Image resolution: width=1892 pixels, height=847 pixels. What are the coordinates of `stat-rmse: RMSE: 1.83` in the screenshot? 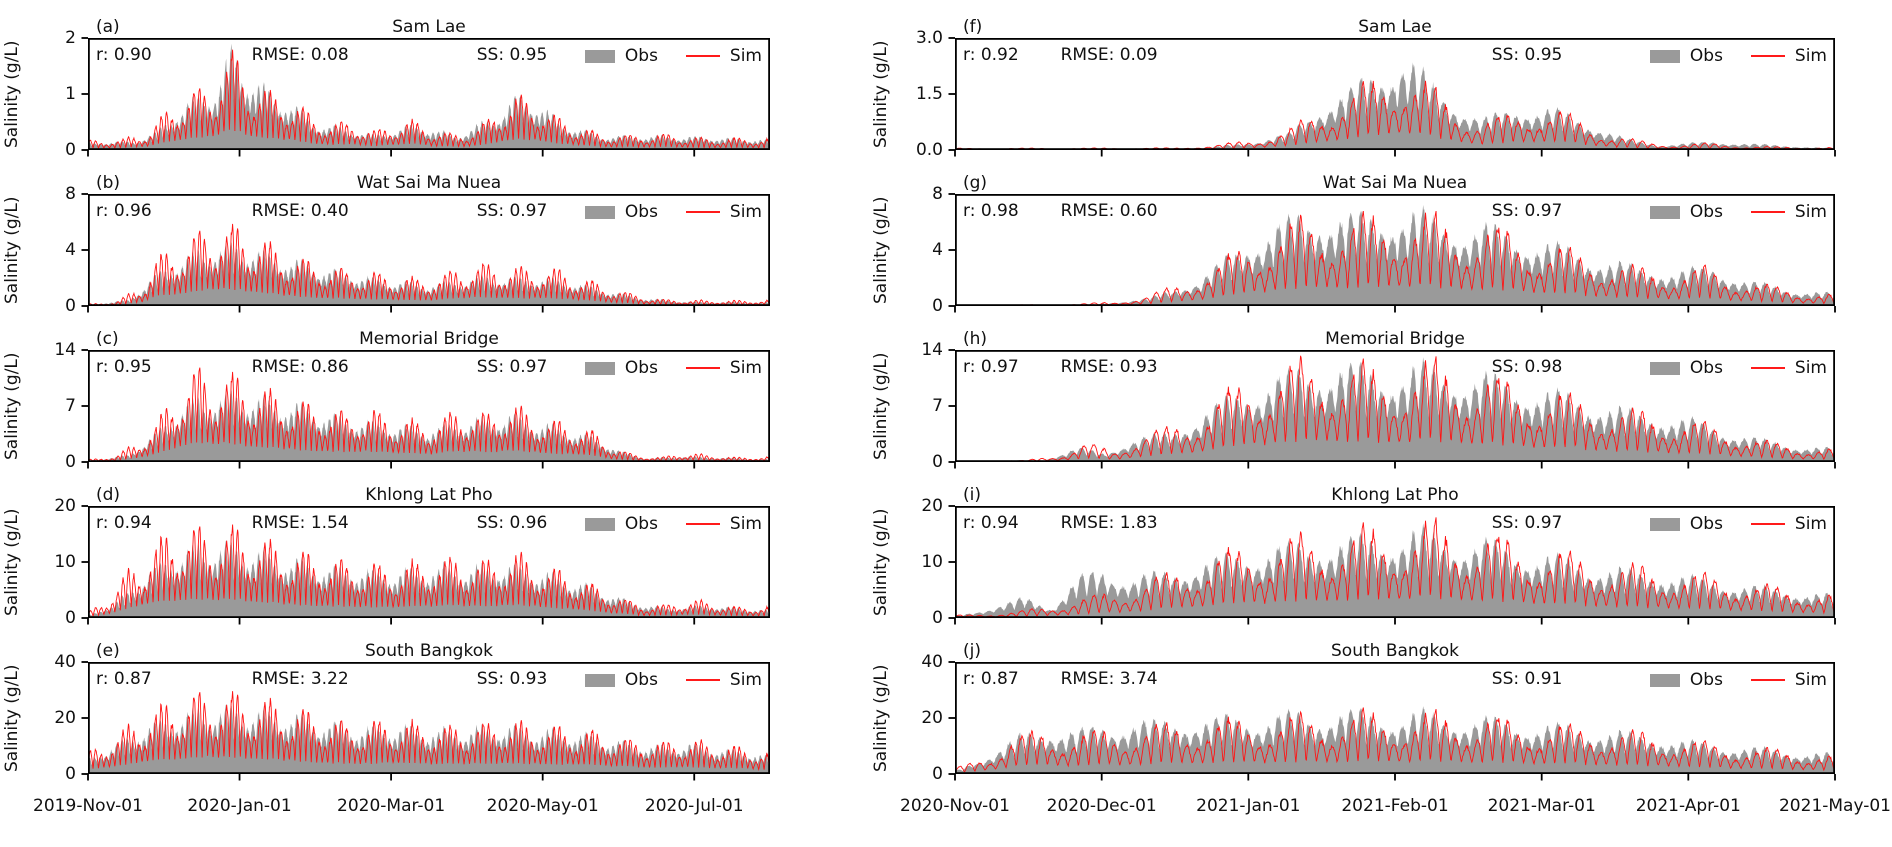 It's located at (1109, 523).